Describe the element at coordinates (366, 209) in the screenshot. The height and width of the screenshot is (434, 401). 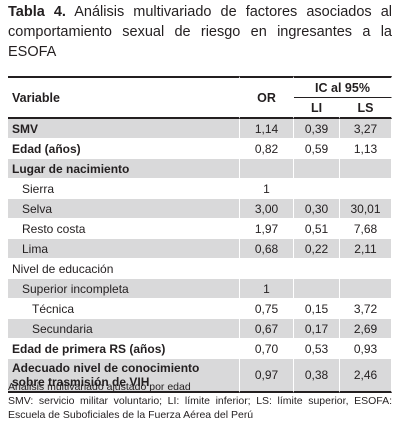
I see `cell: 30,01` at that location.